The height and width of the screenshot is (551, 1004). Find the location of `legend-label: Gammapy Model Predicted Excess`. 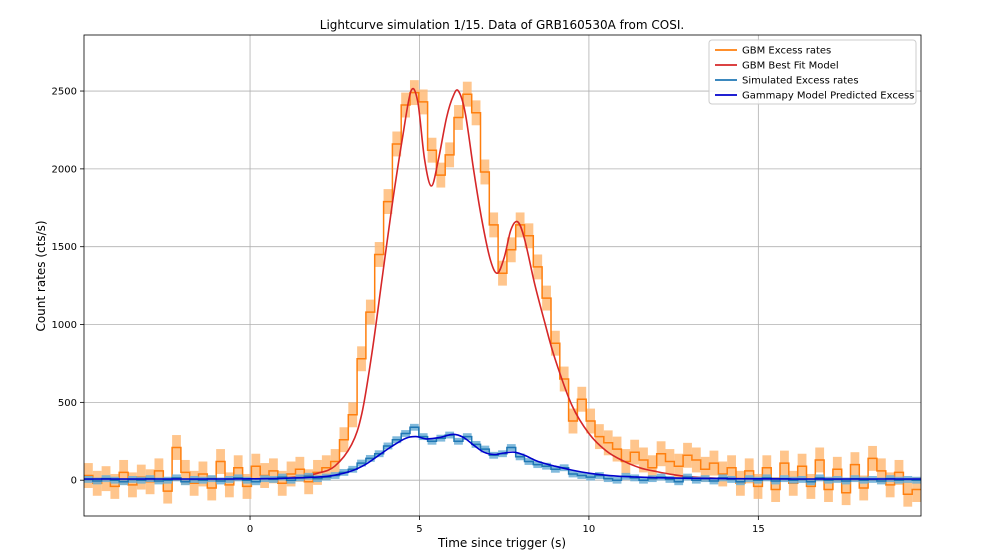

legend-label: Gammapy Model Predicted Excess is located at coordinates (828, 96).